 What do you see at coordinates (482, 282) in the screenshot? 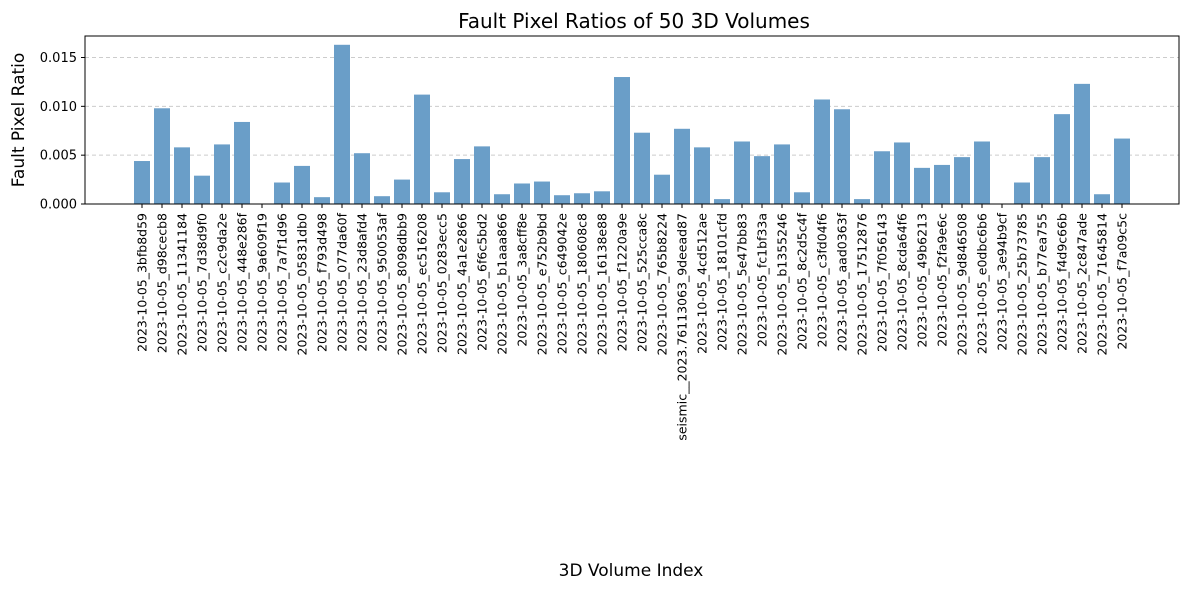
I see `x-tick-label: 2023-10-05_6f6c5bd2` at bounding box center [482, 282].